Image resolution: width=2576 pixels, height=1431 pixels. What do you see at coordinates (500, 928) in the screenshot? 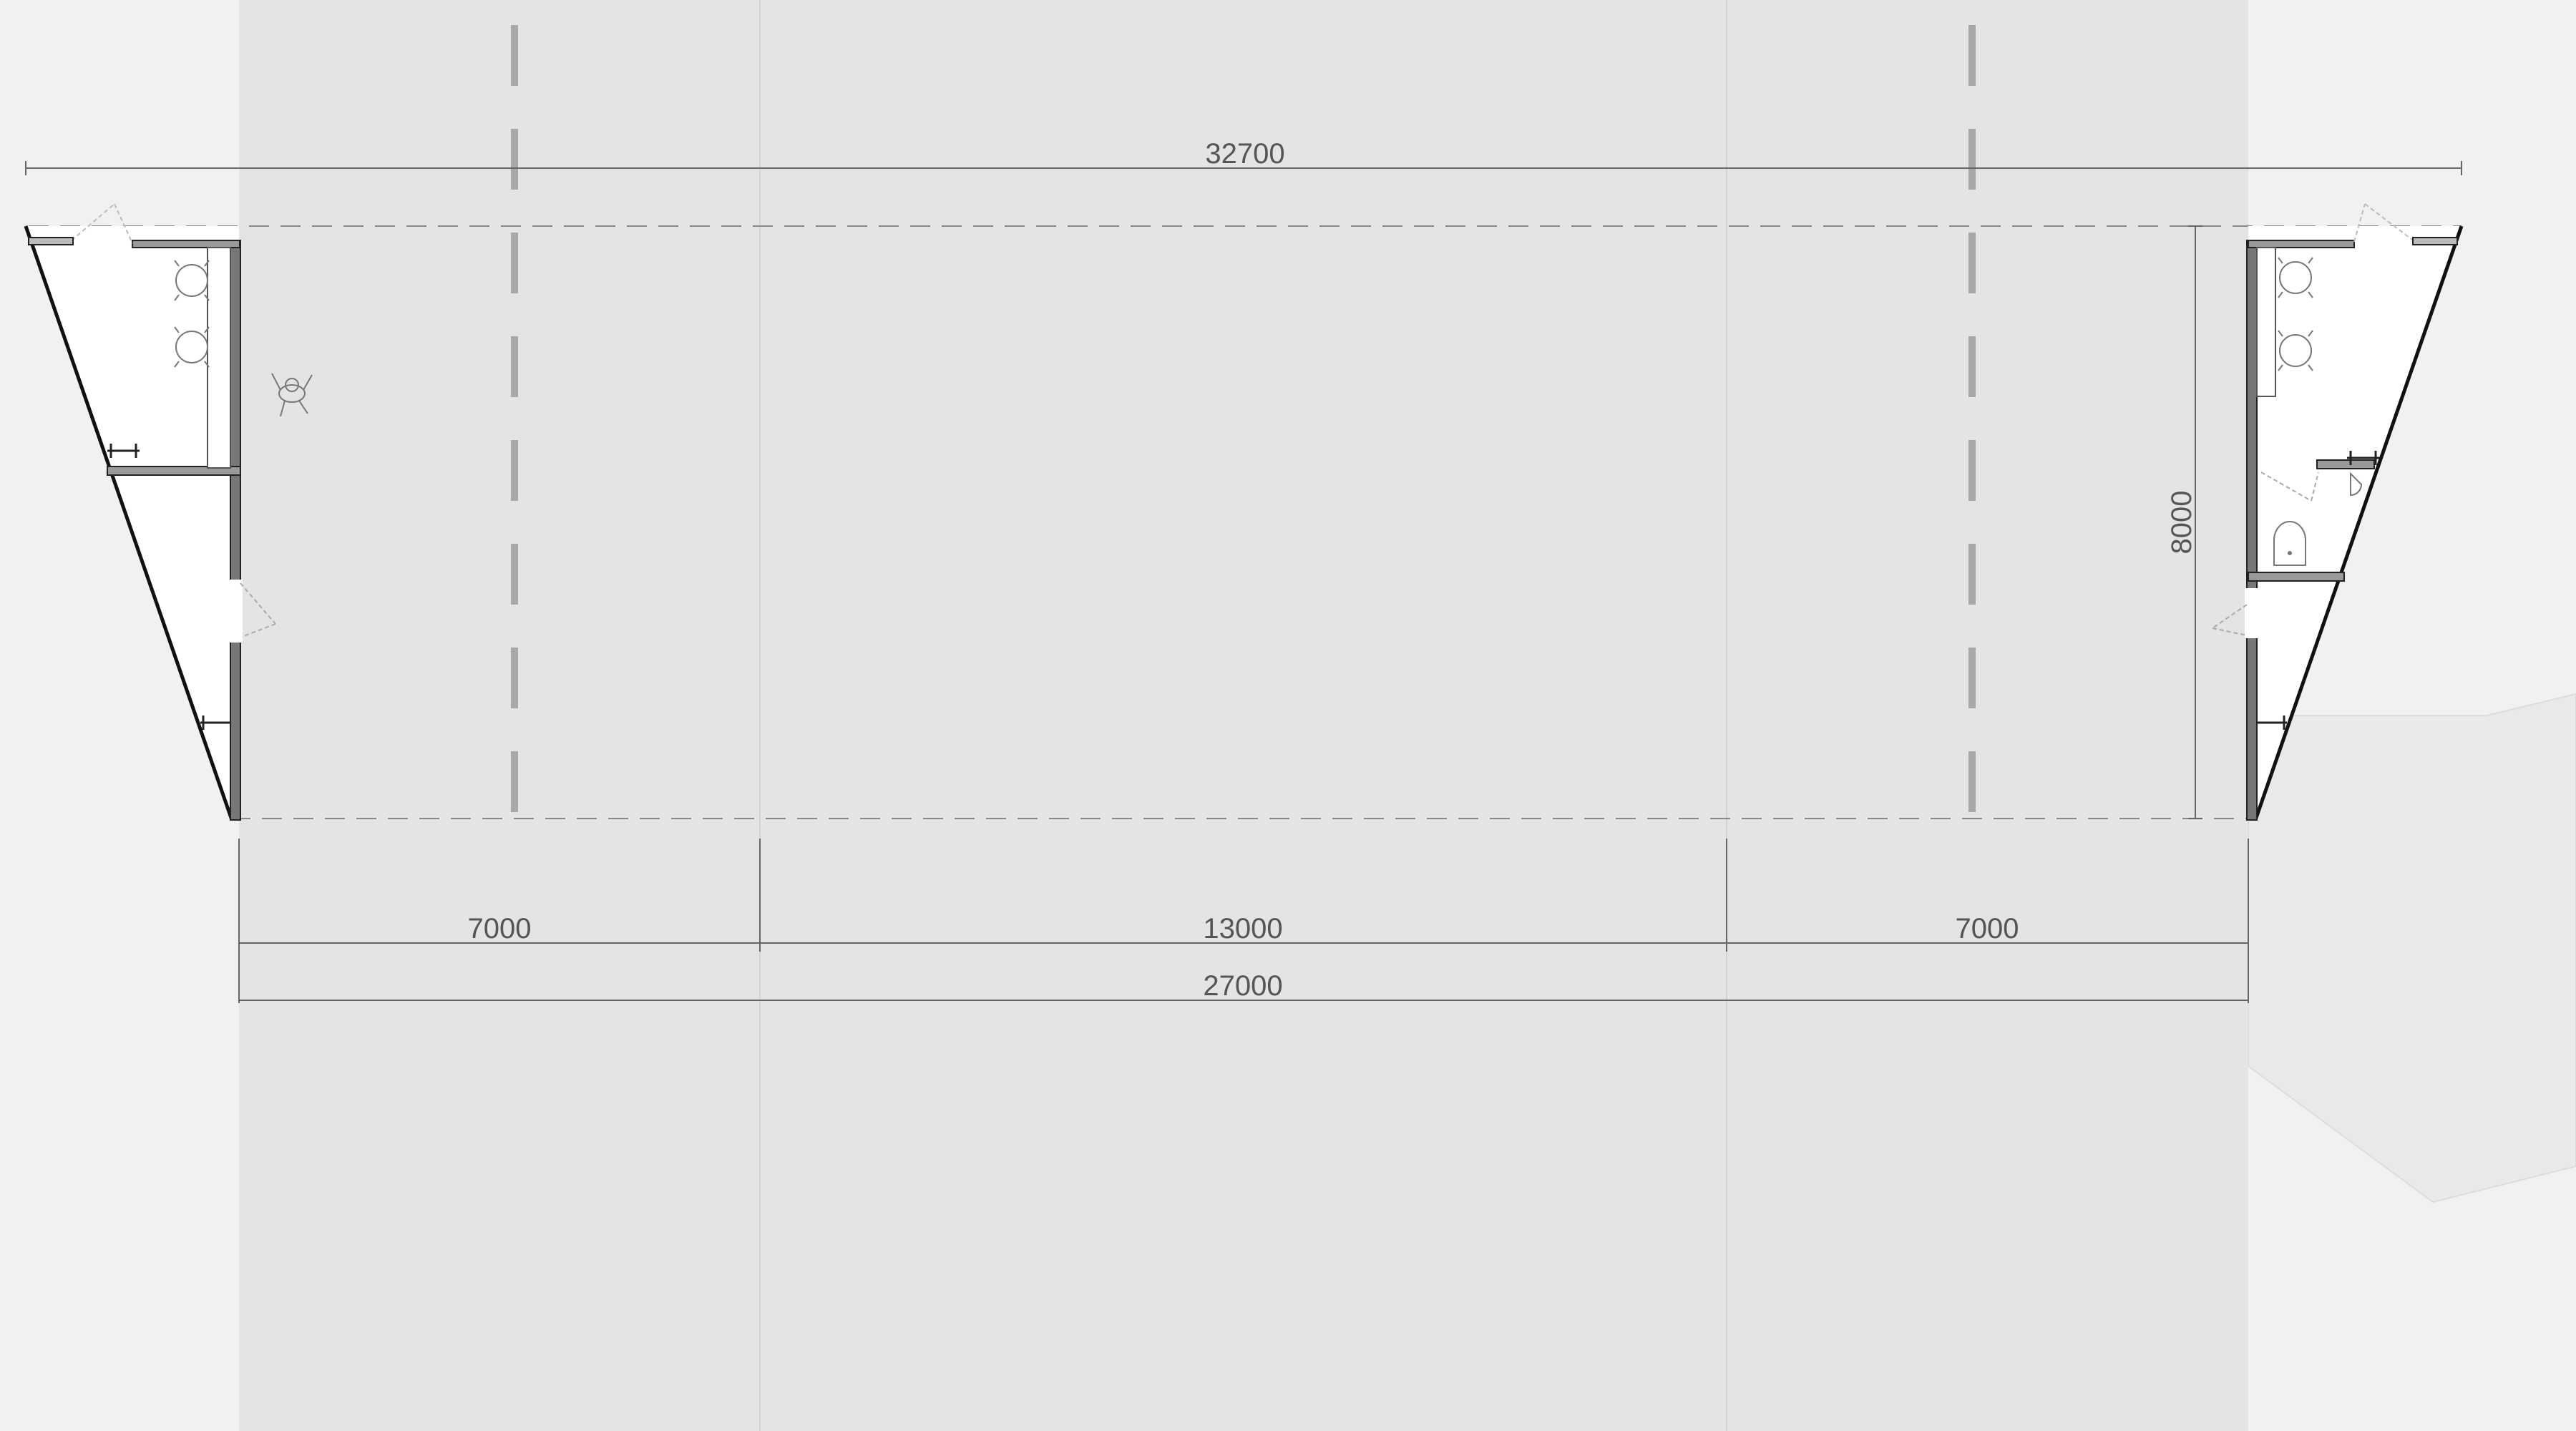
I see `dimension-left-segment-label: 7000` at bounding box center [500, 928].